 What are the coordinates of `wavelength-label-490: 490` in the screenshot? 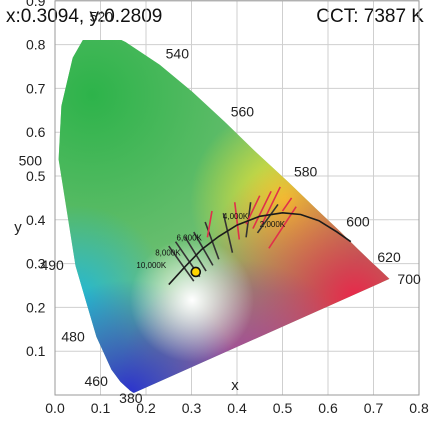 It's located at (52, 265).